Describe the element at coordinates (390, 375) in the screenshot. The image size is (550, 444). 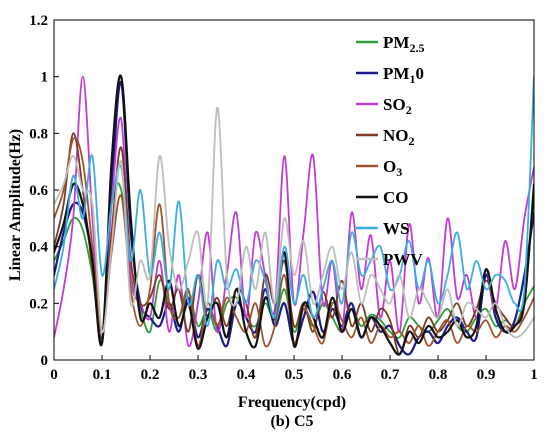
I see `x-tick-label: 0.7` at that location.